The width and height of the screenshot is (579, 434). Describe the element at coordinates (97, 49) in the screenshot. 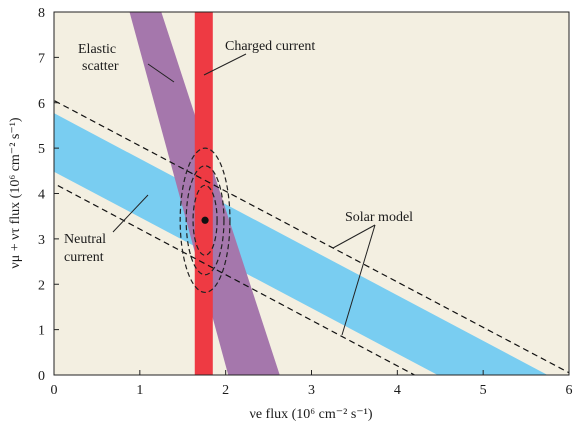

I see `elastic-scatter-label-line1: Elastic` at that location.